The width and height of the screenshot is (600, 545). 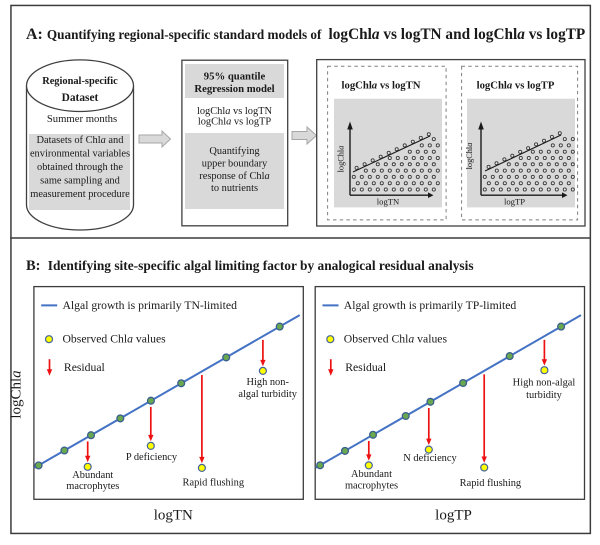 I want to click on svg-text: obtained through the, so click(x=80, y=167).